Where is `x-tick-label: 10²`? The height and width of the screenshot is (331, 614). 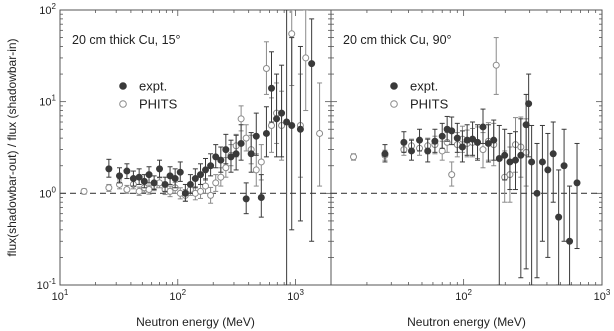
x-tick-label: 10² is located at coordinates (463, 295).